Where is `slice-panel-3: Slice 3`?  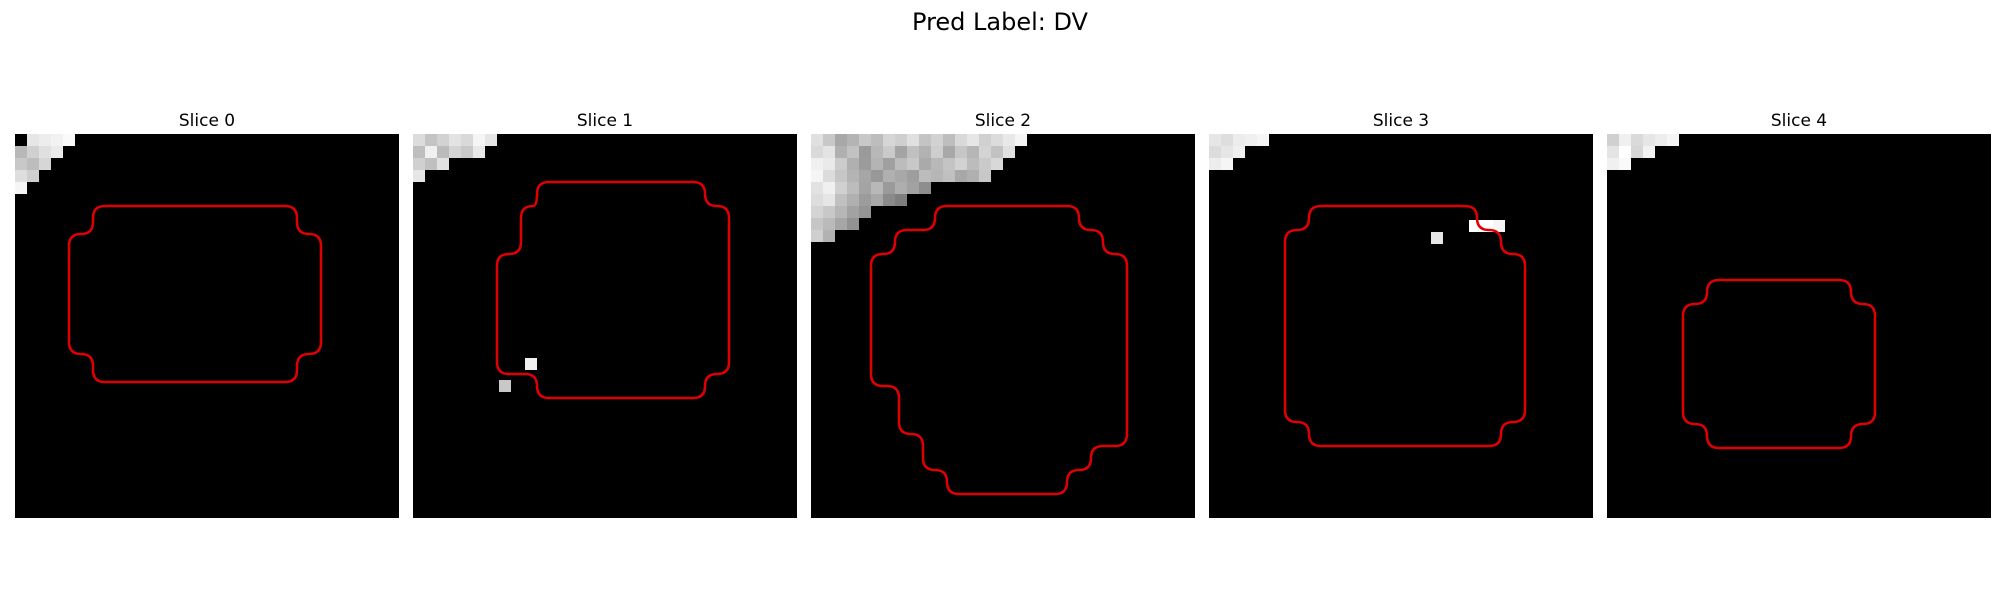
slice-panel-3: Slice 3 is located at coordinates (1401, 313).